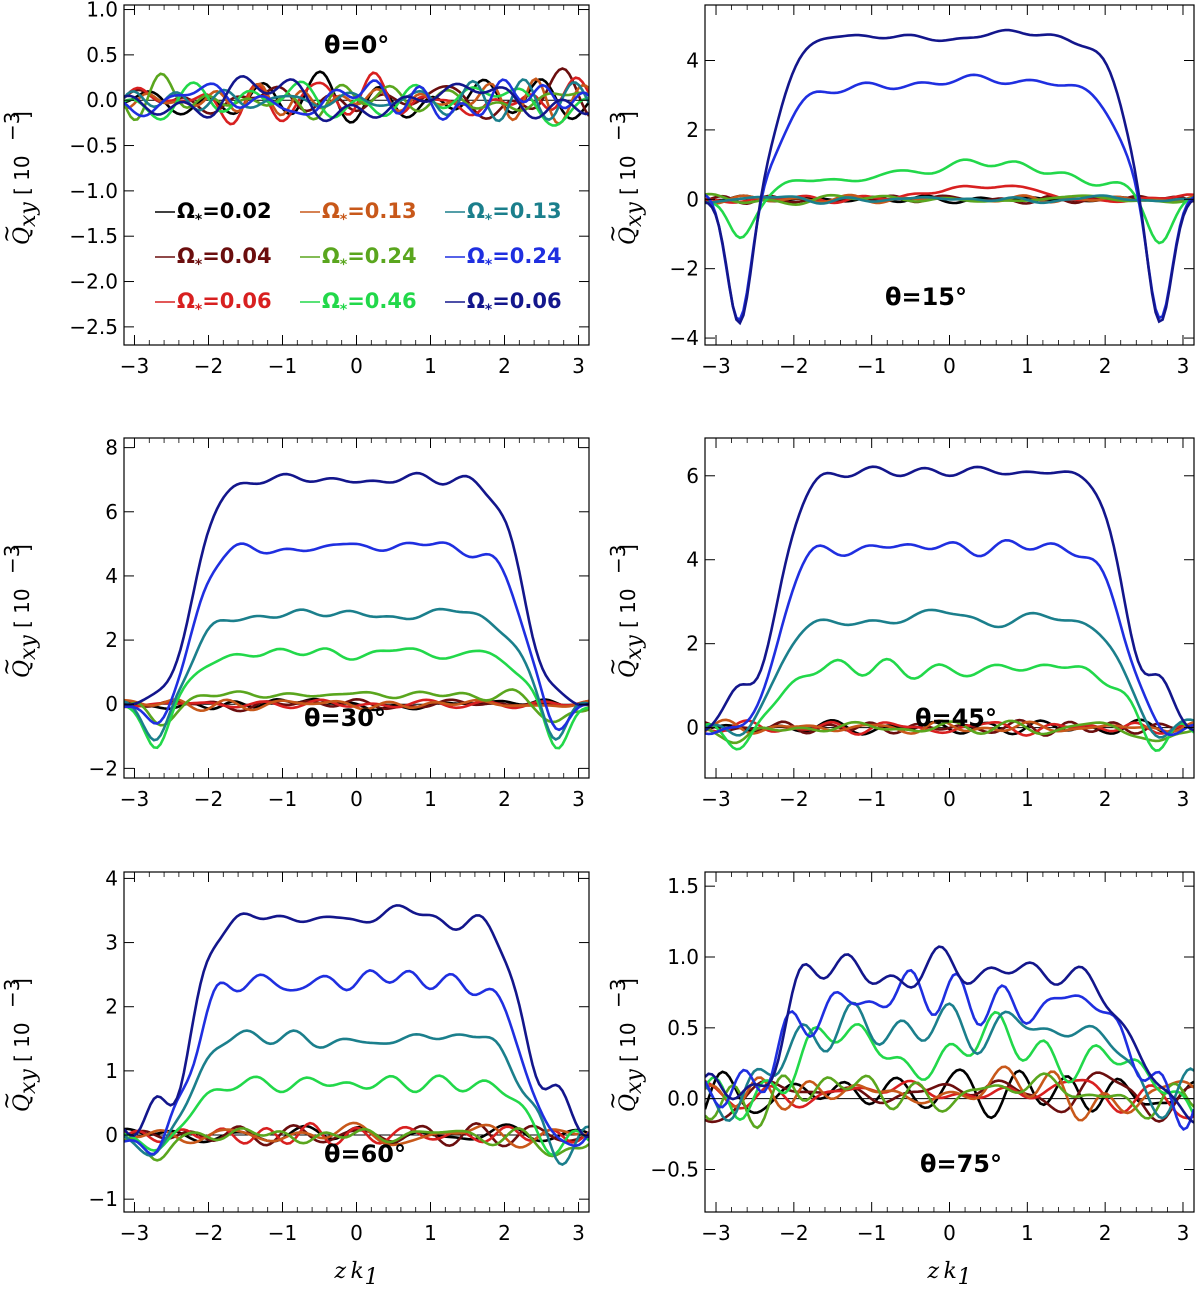  I want to click on x-label-k: k, so click(357, 1271).